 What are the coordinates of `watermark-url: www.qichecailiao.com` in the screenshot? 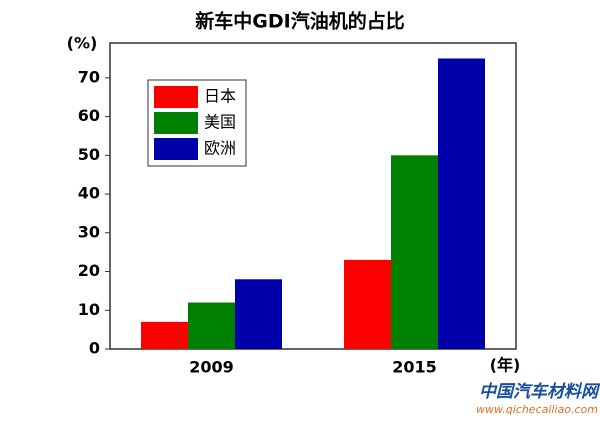 It's located at (537, 409).